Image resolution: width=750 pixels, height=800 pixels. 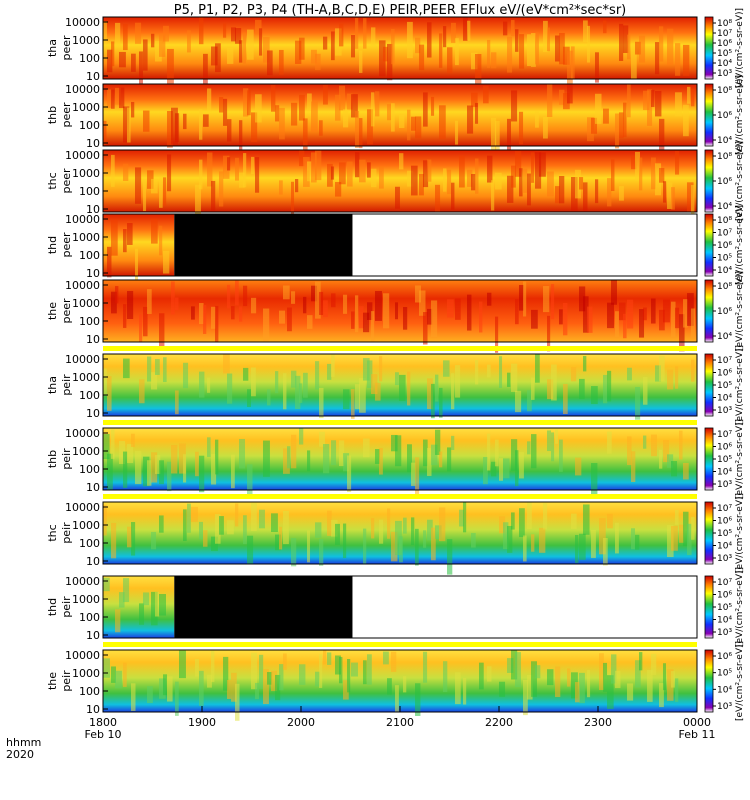 I want to click on y-label-species: peir, so click(x=66, y=385).